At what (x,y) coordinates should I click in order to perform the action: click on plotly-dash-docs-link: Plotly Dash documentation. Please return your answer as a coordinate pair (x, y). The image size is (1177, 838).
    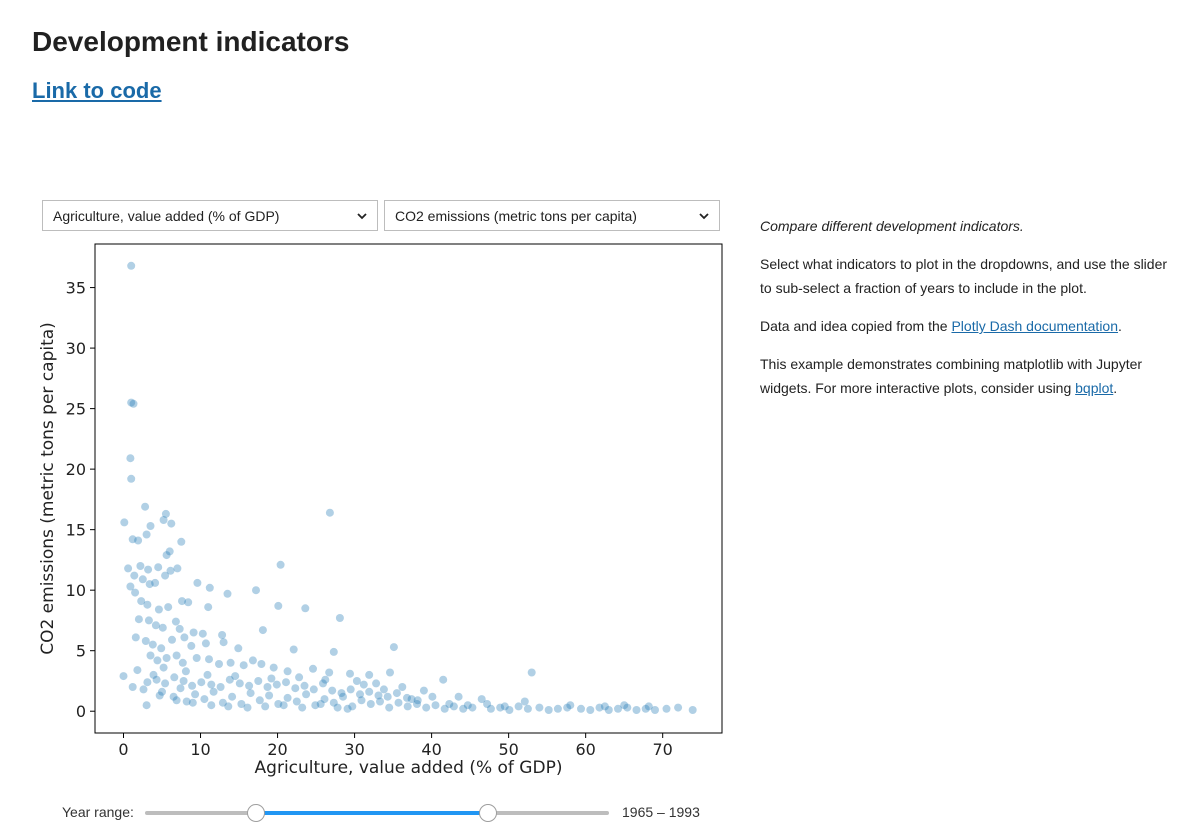
    Looking at the image, I should click on (1035, 326).